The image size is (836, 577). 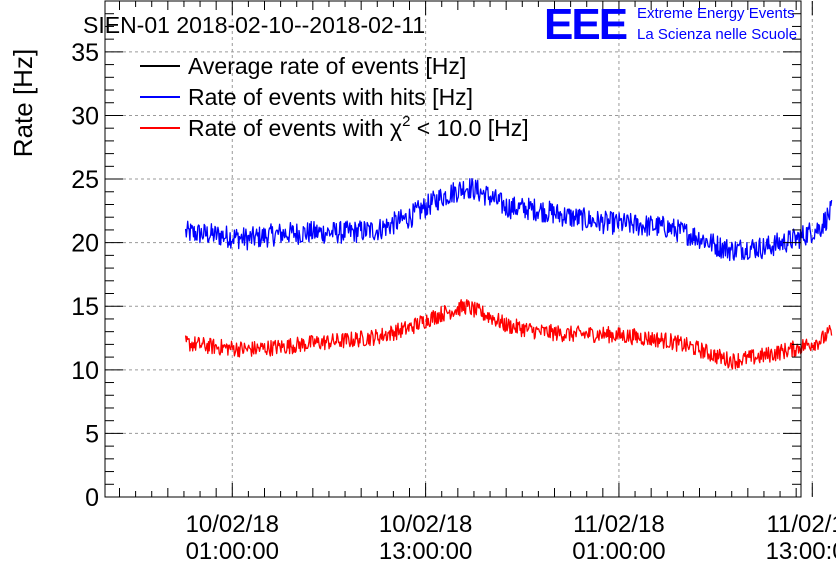 I want to click on logo-line-1: Extreme Energy Events, so click(x=716, y=13).